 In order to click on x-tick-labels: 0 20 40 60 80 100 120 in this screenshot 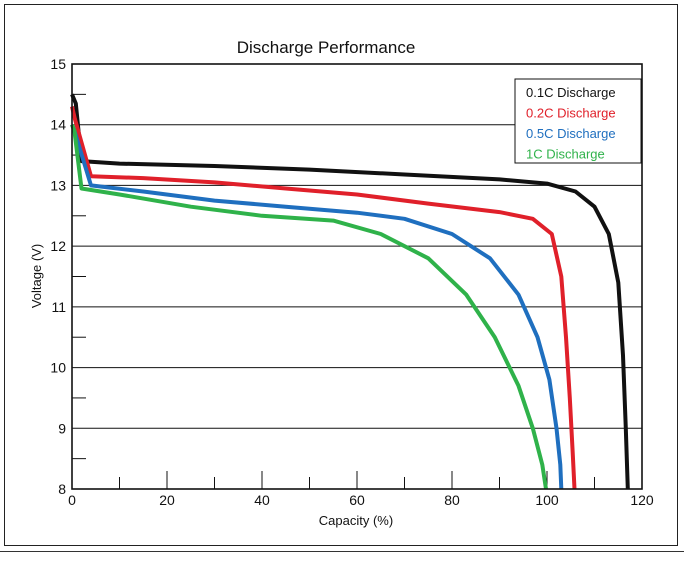, I will do `click(361, 500)`.